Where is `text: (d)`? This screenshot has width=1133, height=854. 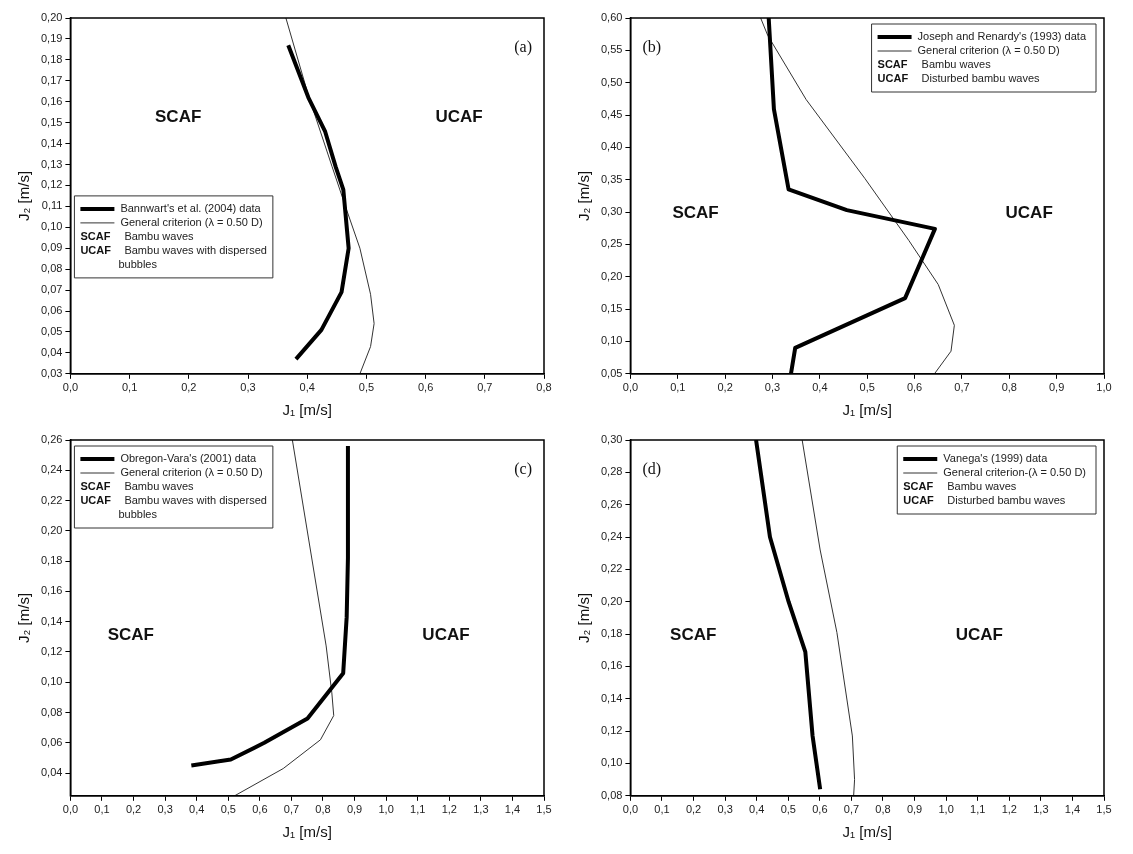 text: (d) is located at coordinates (652, 469).